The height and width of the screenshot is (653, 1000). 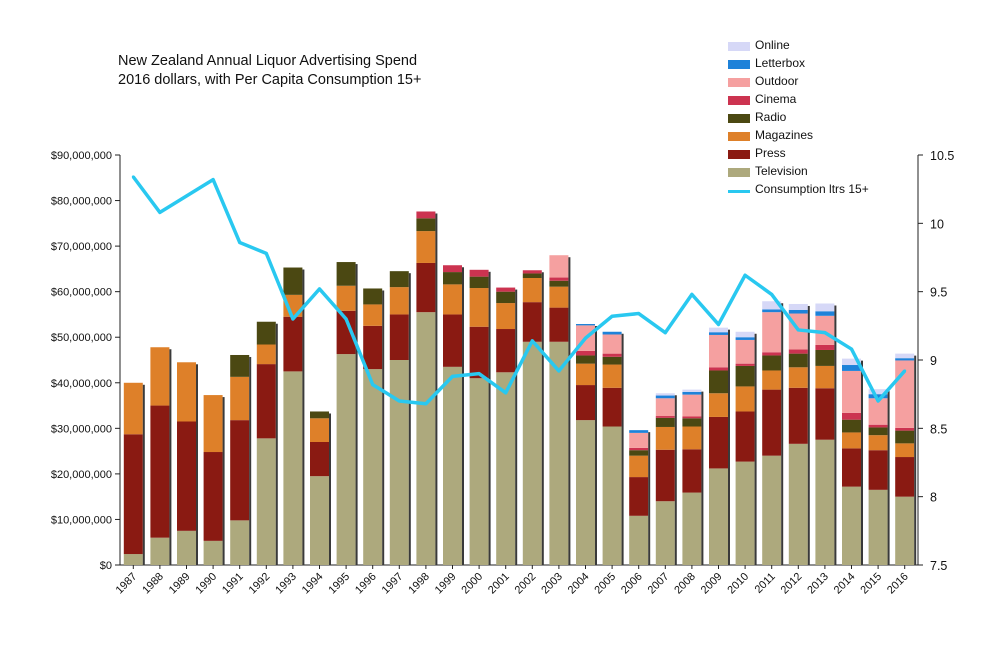 I want to click on legend-label: Outdoor, so click(x=777, y=81).